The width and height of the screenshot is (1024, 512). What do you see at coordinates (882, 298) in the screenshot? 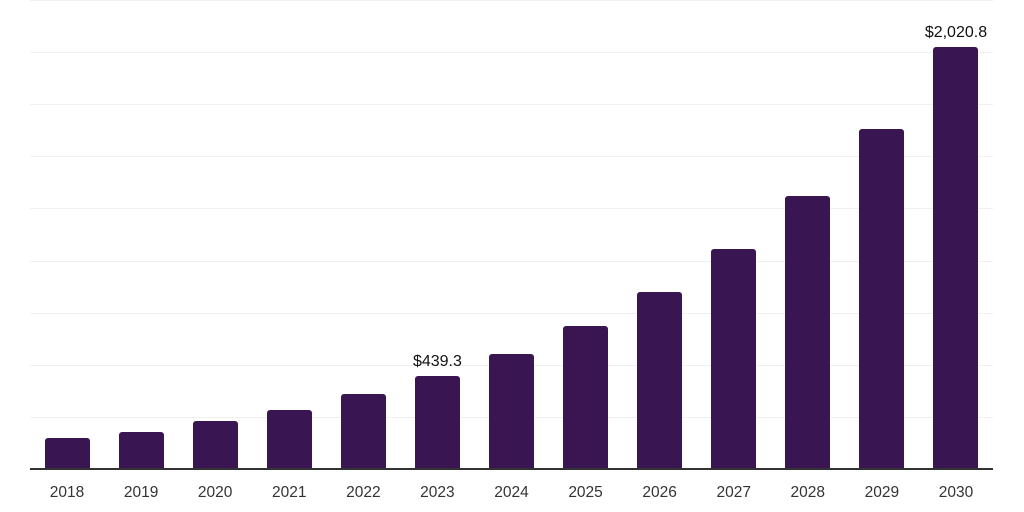
I see `bar-2029` at bounding box center [882, 298].